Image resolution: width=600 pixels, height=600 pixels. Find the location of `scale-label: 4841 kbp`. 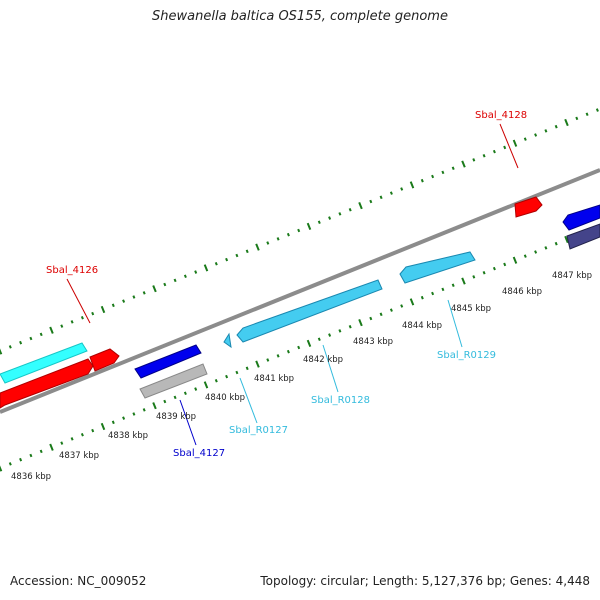

scale-label: 4841 kbp is located at coordinates (274, 379).